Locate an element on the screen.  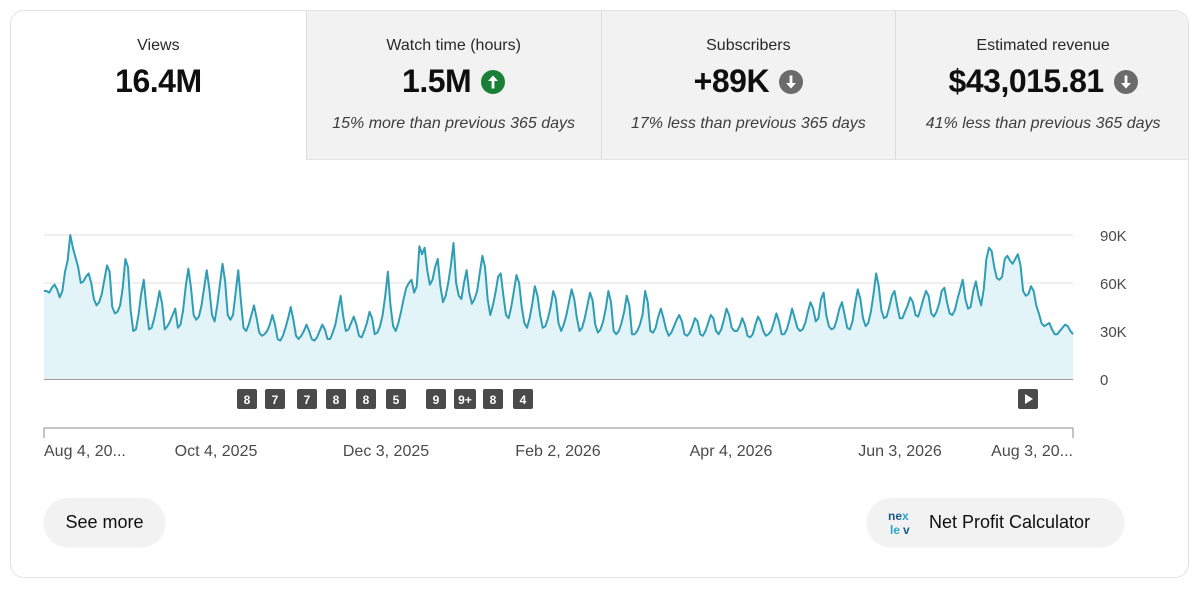
svg-text: le is located at coordinates (895, 530).